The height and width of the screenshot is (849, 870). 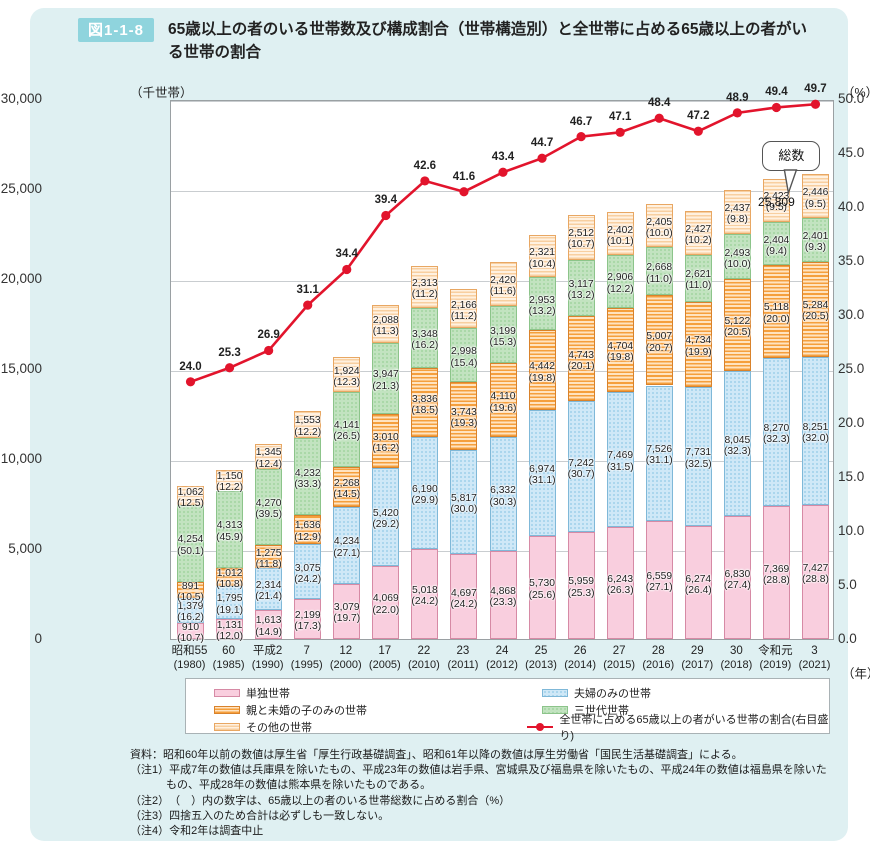 I want to click on y-tick-left: 0, so click(x=38, y=638).